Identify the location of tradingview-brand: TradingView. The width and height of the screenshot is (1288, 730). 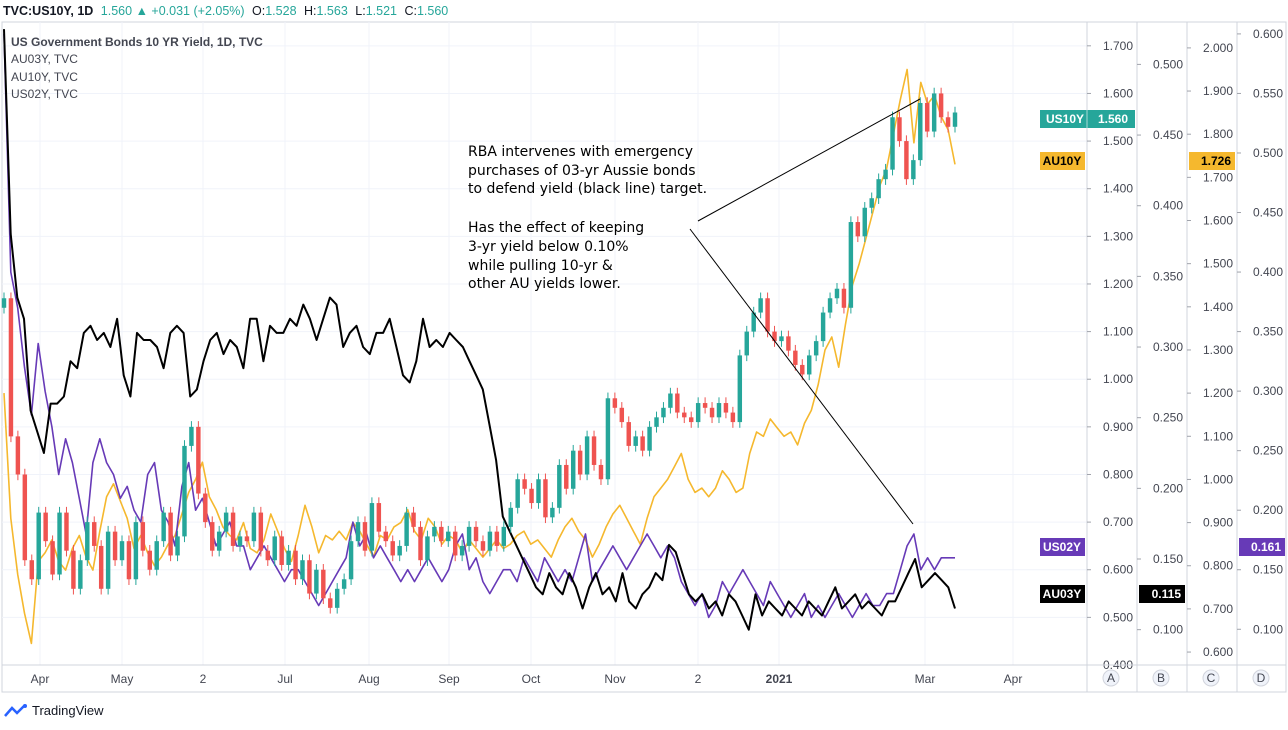
(54, 710).